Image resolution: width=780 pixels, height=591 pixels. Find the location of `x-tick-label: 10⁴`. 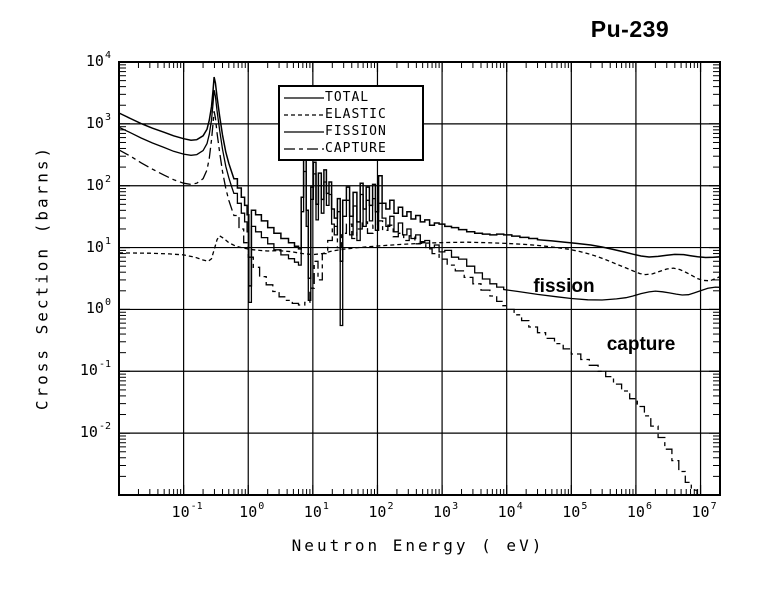

x-tick-label: 10⁴ is located at coordinates (510, 511).